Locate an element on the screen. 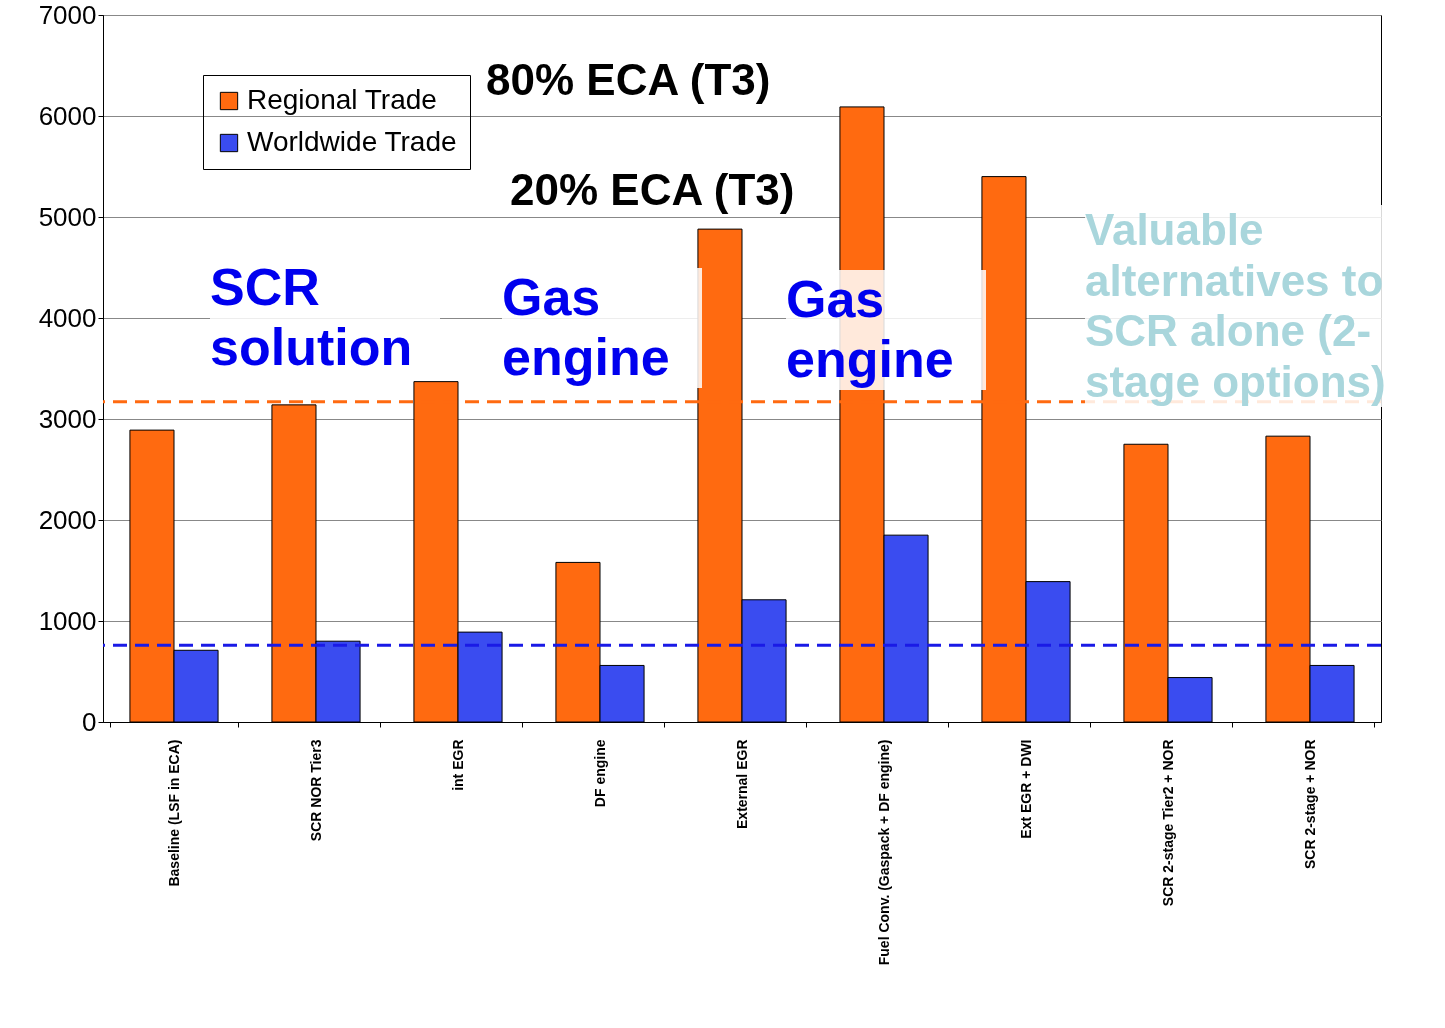 The width and height of the screenshot is (1445, 1028). x-tick-label: Baseline (LSF in ECA) is located at coordinates (173, 813).